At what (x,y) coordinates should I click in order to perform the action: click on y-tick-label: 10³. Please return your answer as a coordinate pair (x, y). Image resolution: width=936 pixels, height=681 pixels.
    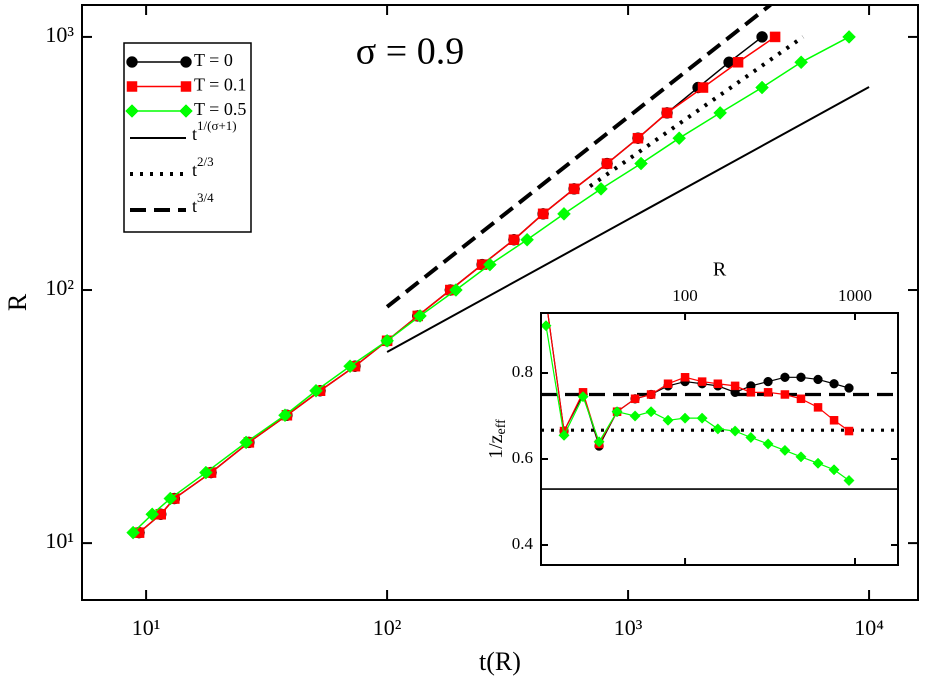
    Looking at the image, I should click on (59, 34).